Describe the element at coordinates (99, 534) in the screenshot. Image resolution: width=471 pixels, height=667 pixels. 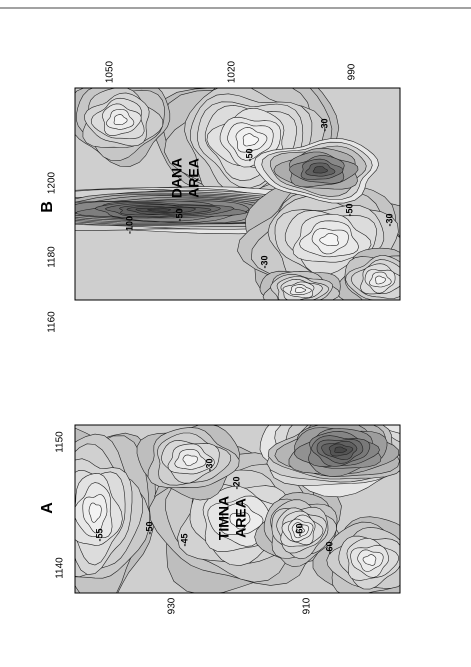
I see `contour-label: -55` at that location.